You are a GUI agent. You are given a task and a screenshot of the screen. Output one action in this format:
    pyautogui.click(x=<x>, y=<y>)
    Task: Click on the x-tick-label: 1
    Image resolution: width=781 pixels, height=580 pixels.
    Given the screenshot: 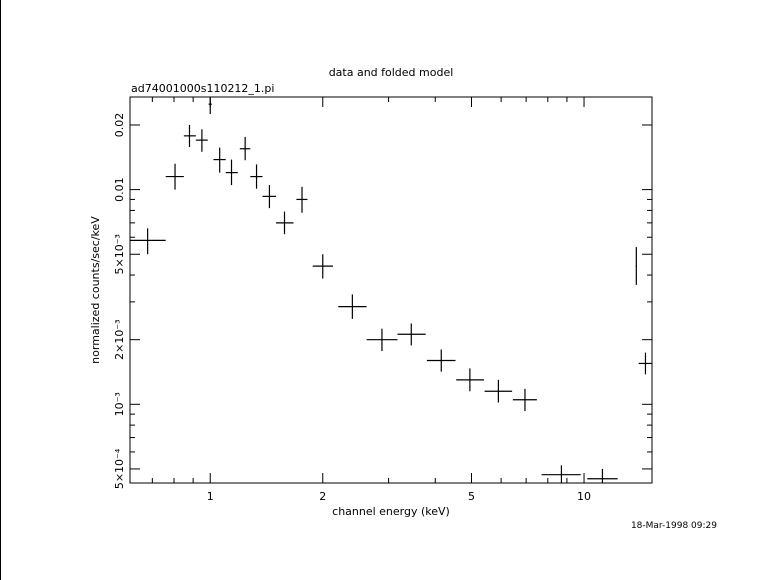 What is the action you would take?
    pyautogui.click(x=210, y=496)
    